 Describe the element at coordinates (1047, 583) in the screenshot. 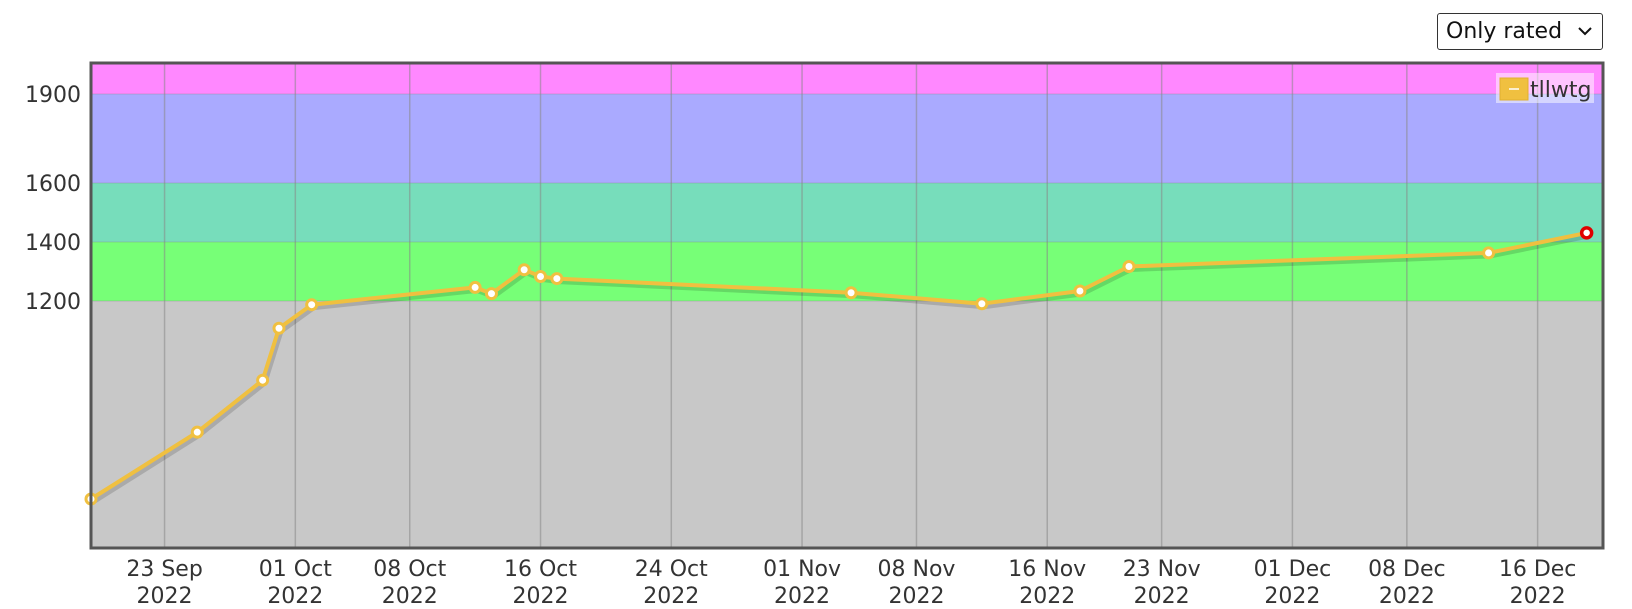

I see `x-tick-label: 16 Nov 2022` at that location.